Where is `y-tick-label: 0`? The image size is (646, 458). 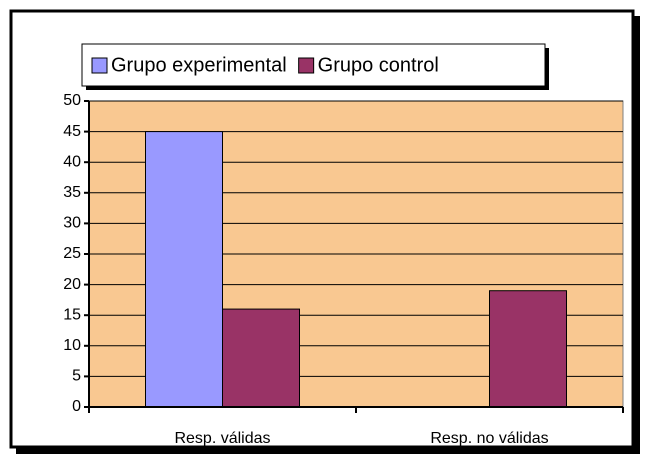
y-tick-label: 0 is located at coordinates (76, 406).